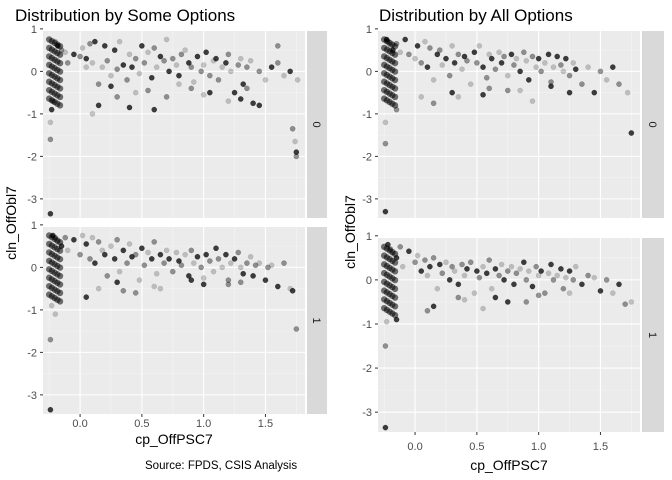  What do you see at coordinates (32, 200) in the screenshot?
I see `y-tick-label: -3` at bounding box center [32, 200].